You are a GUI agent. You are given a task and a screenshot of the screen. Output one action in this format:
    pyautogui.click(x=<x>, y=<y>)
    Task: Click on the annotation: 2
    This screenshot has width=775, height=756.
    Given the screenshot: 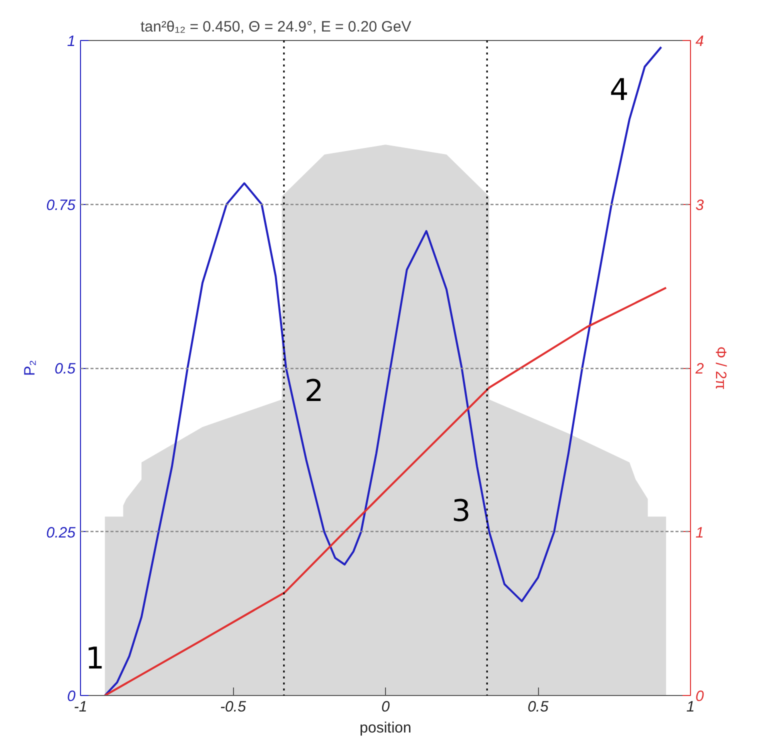 What is the action you would take?
    pyautogui.click(x=314, y=391)
    